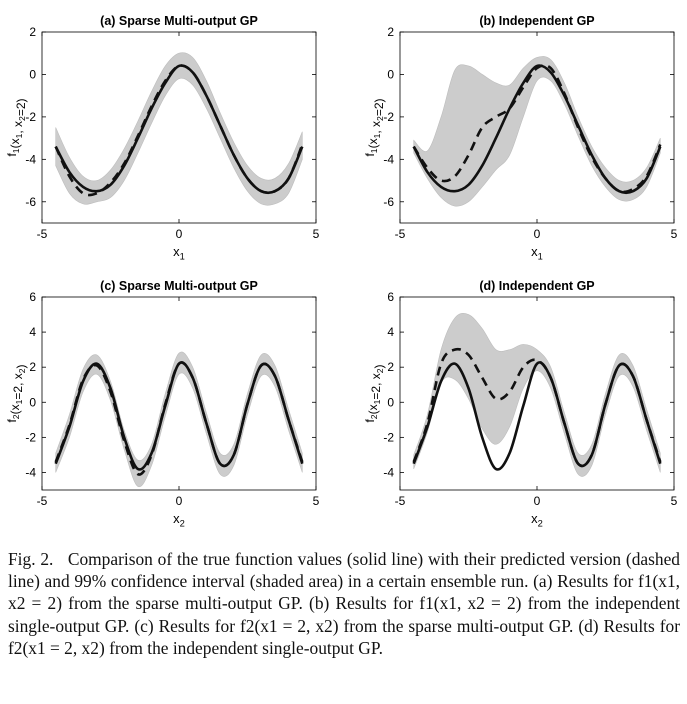  Describe the element at coordinates (31, 559) in the screenshot. I see `caption-label: Fig. 2.` at that location.